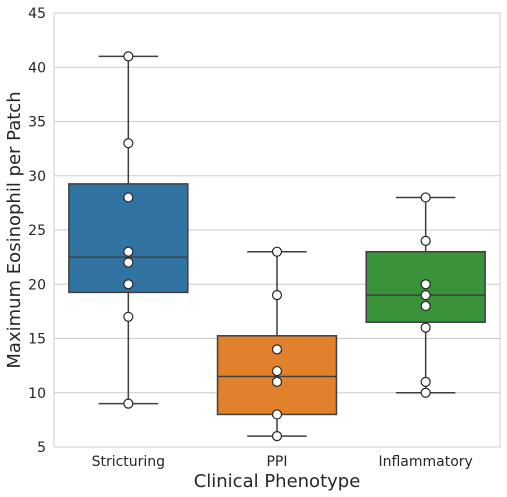 This screenshot has height=497, width=507. What do you see at coordinates (129, 462) in the screenshot?
I see `x-tick-label: Stricturing` at bounding box center [129, 462].